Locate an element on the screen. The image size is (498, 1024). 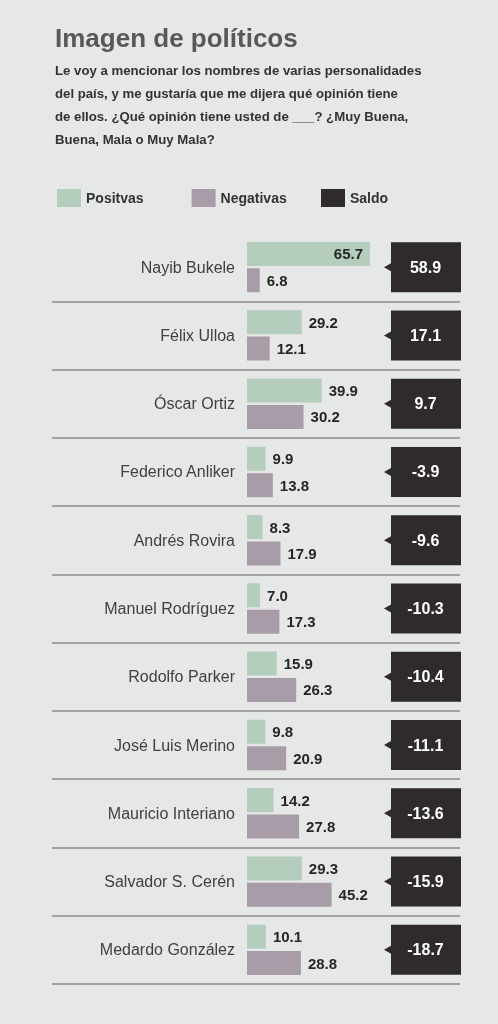
data-label: 20.9 is located at coordinates (308, 758).